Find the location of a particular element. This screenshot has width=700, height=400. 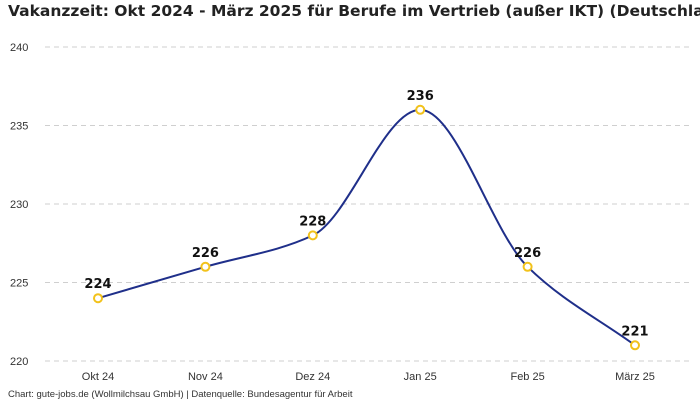

y-axis: 220 225 230 235 240 is located at coordinates (19, 205).